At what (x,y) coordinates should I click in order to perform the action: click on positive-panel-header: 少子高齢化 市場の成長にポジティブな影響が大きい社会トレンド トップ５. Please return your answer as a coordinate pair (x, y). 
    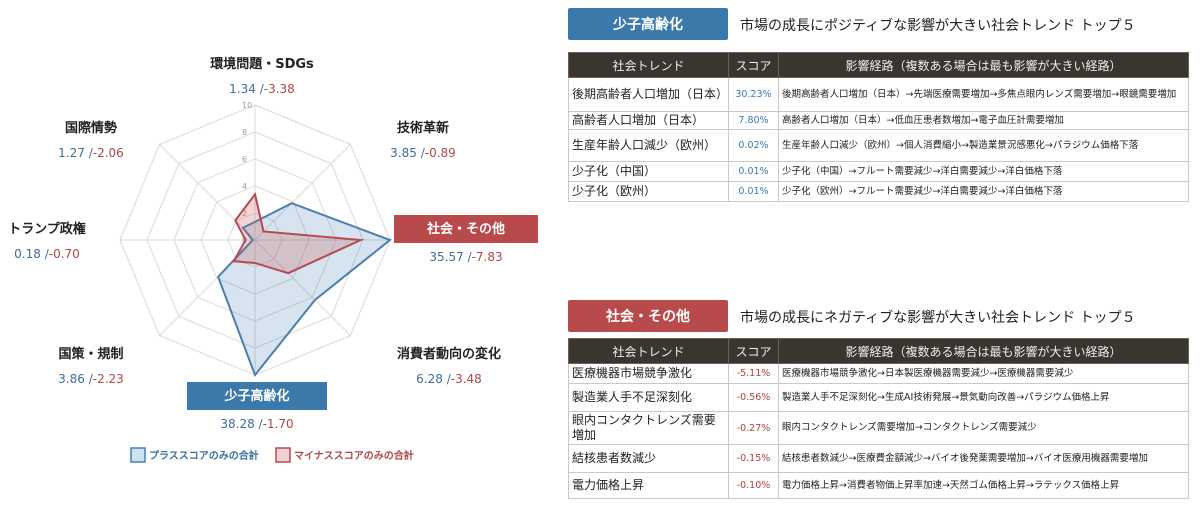
    Looking at the image, I should click on (878, 25).